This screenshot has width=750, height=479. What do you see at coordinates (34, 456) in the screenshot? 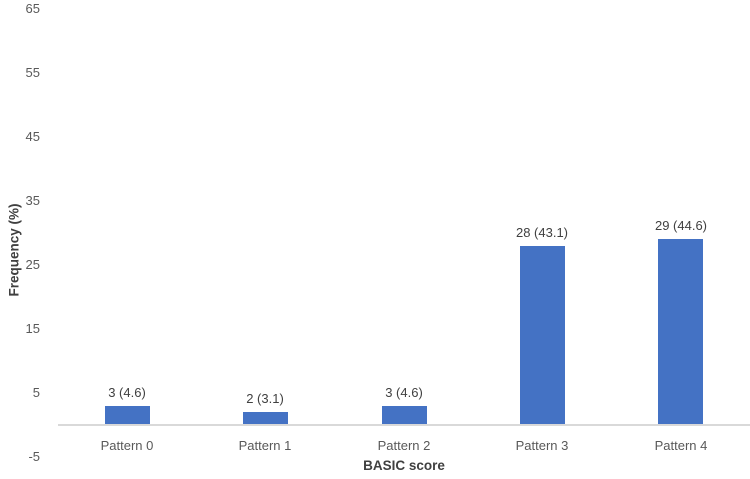
I see `y-tick-label: -5` at bounding box center [34, 456].